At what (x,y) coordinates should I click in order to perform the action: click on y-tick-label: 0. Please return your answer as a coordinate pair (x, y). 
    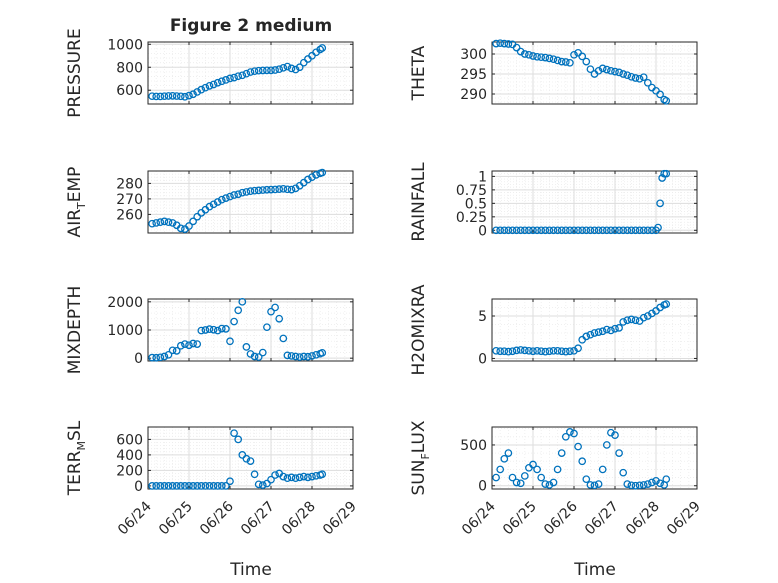
    Looking at the image, I should click on (482, 487).